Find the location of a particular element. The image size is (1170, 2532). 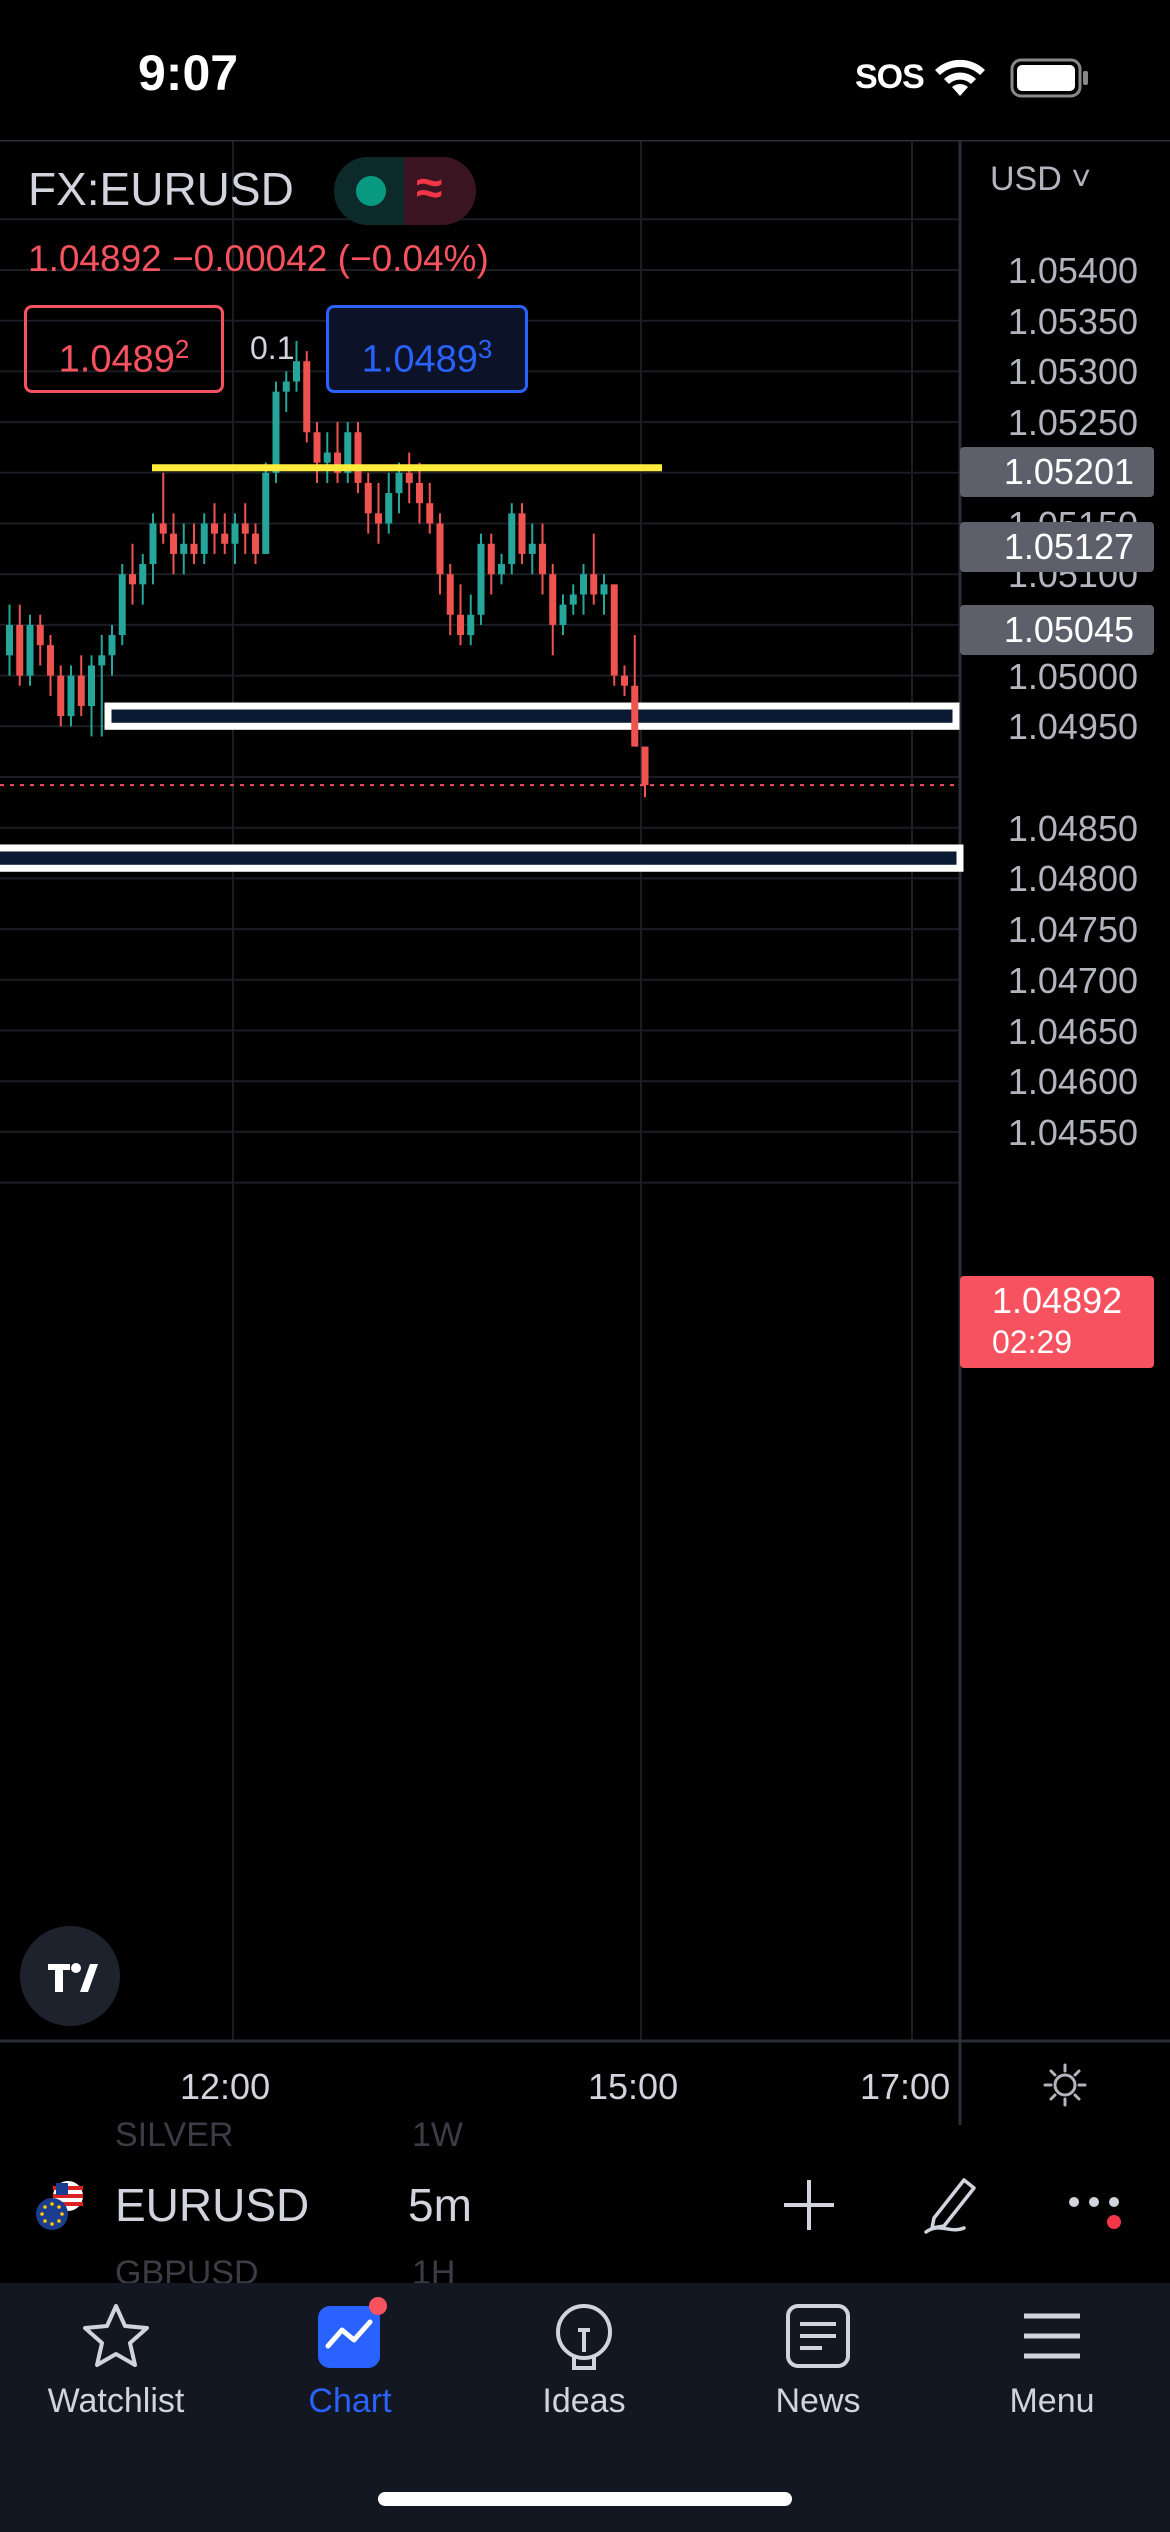

price-axis-label: 1.04850 is located at coordinates (1072, 828).